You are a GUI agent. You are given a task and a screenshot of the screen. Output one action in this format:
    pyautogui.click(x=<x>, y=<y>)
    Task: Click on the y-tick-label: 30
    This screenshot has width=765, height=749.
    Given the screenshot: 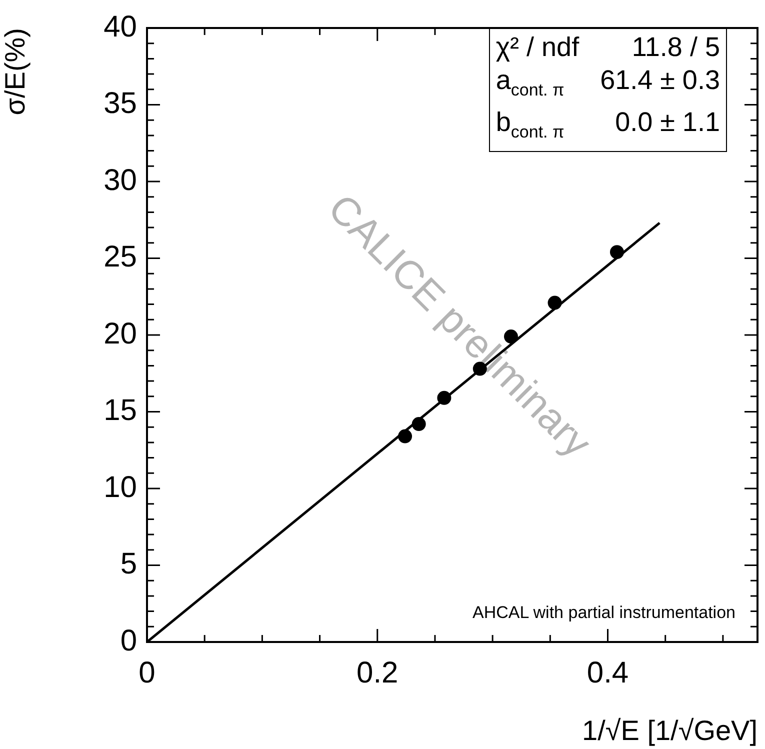 What is the action you would take?
    pyautogui.click(x=120, y=180)
    